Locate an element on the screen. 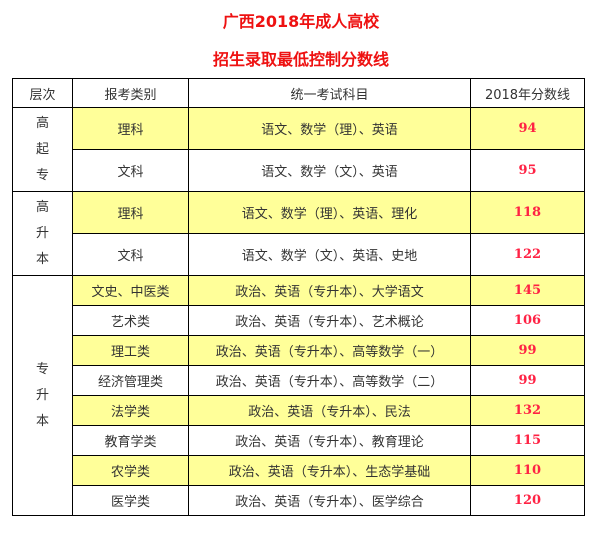 The image size is (602, 533). header-row: 层次 报考类别 统一考试科目 2018年分数线 is located at coordinates (298, 93).